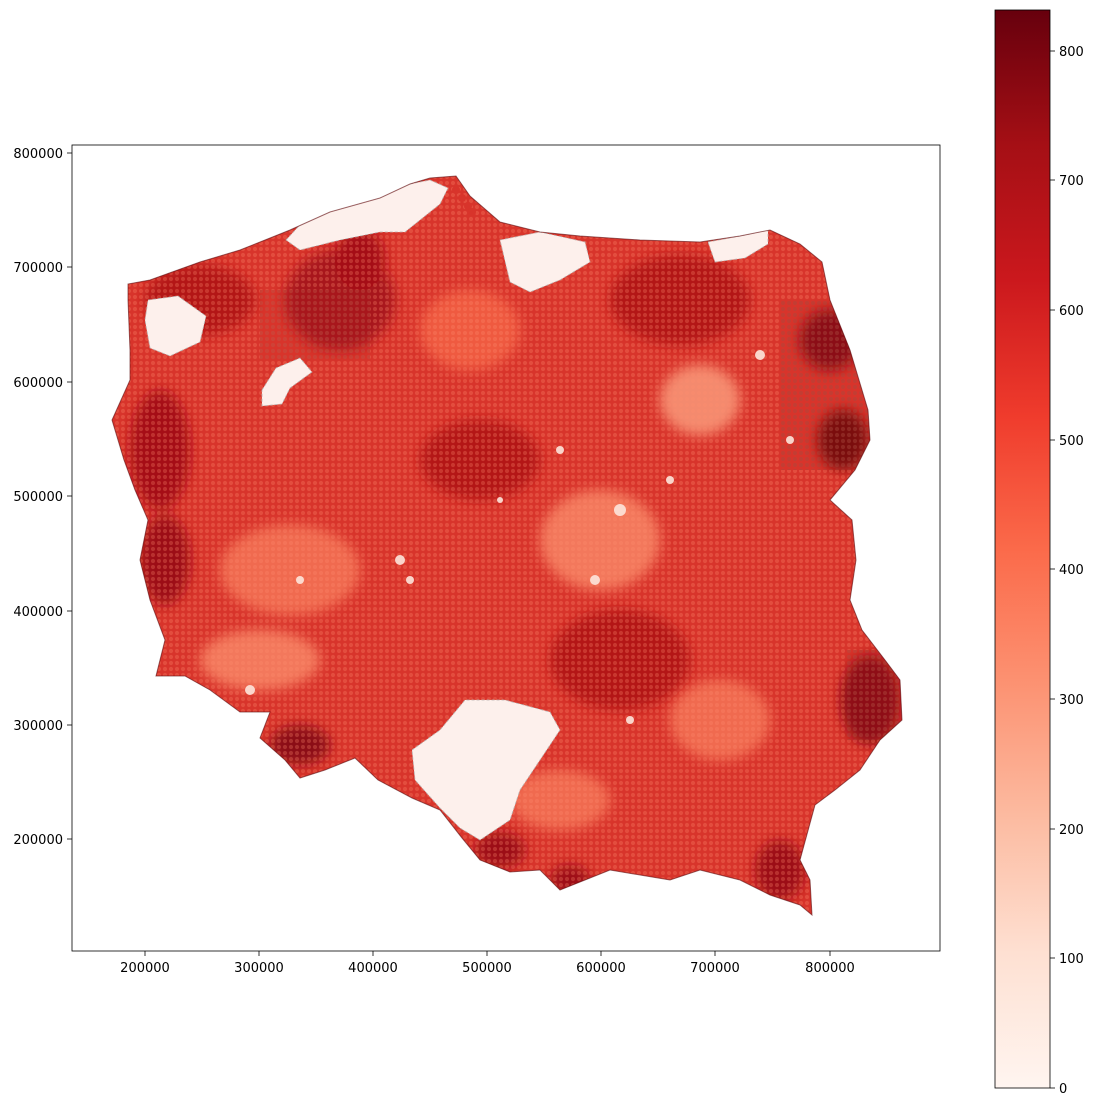 The width and height of the screenshot is (1095, 1106). Describe the element at coordinates (38, 154) in the screenshot. I see `y-tick-label: 800000` at that location.